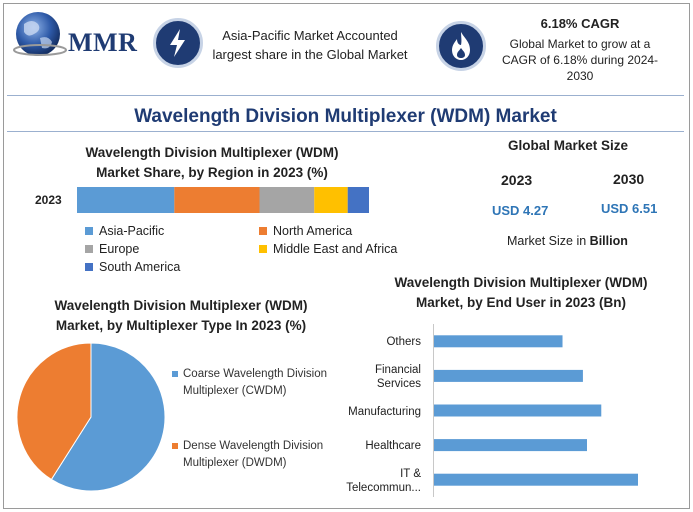 This screenshot has height=512, width=693. Describe the element at coordinates (629, 208) in the screenshot. I see `market-size-value-2030: USD 6.51` at that location.